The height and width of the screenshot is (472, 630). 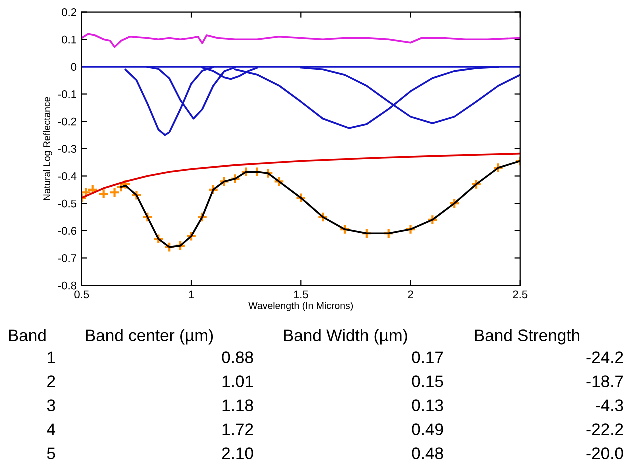 What do you see at coordinates (69, 40) in the screenshot?
I see `y-tick-label: 0.1` at bounding box center [69, 40].